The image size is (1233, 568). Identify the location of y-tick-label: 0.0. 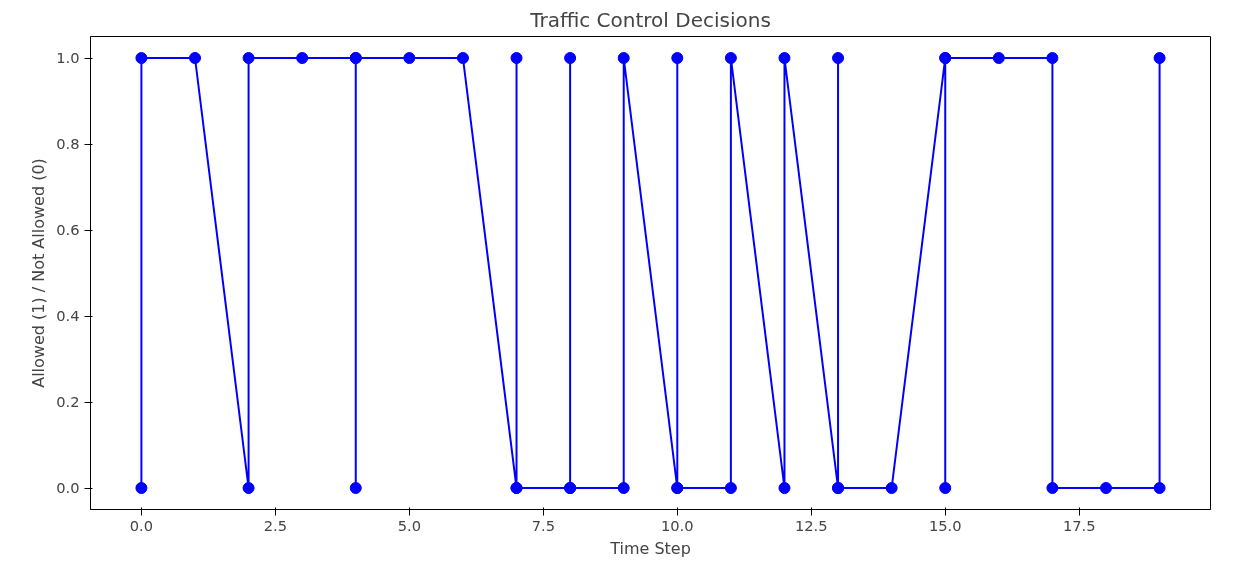
(68, 487).